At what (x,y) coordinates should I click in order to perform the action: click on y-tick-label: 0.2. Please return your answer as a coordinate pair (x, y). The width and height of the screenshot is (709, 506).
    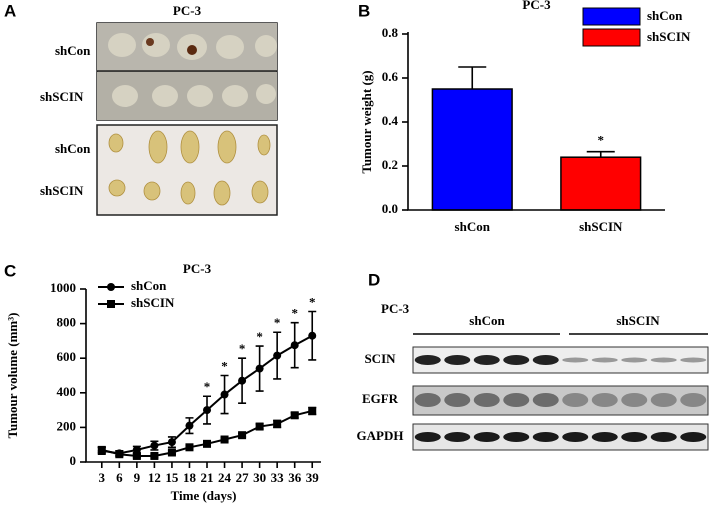
    Looking at the image, I should click on (390, 164).